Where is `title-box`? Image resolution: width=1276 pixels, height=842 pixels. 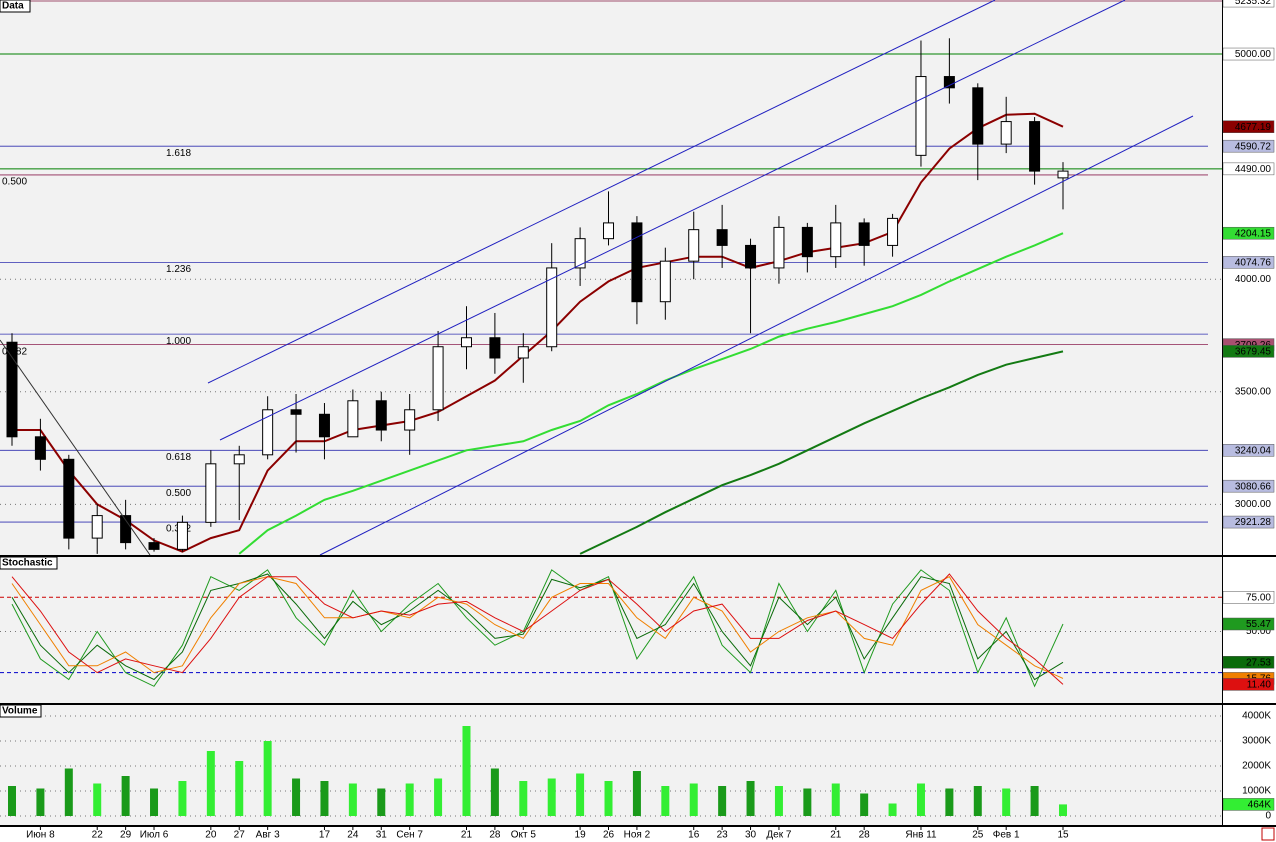
title-box is located at coordinates (21, 711).